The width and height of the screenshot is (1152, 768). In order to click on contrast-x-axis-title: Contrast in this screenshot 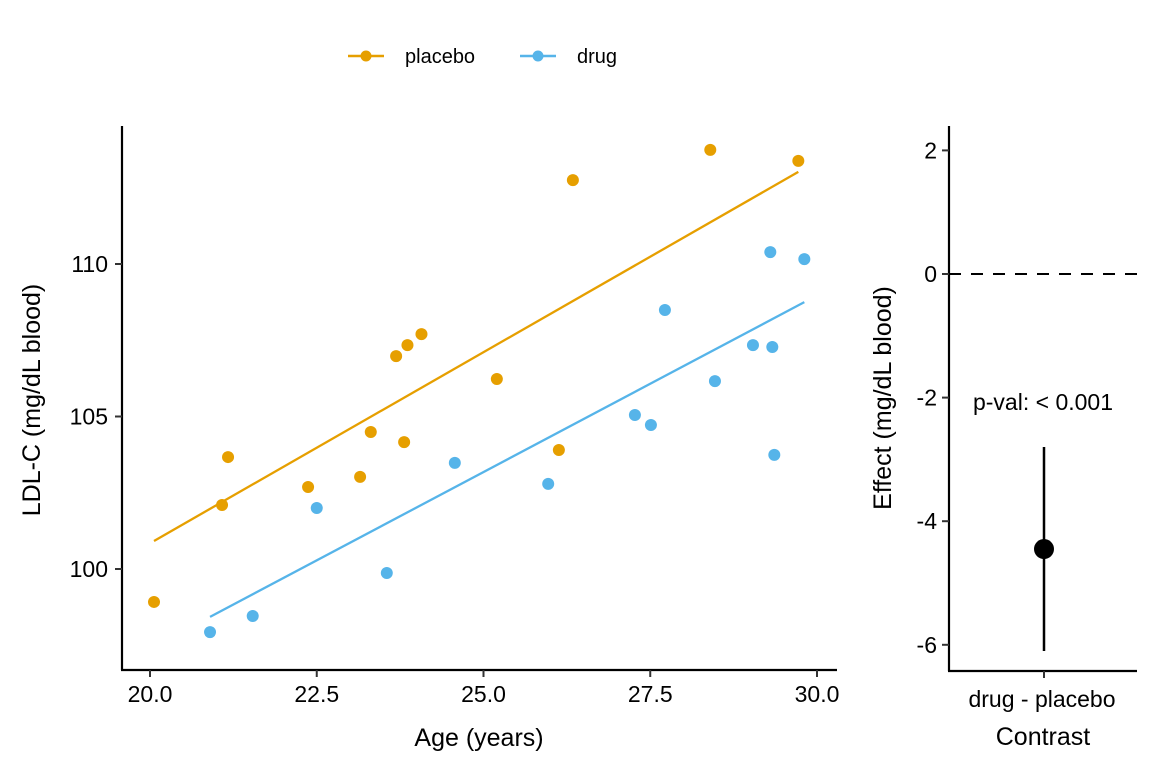, I will do `click(1043, 737)`.